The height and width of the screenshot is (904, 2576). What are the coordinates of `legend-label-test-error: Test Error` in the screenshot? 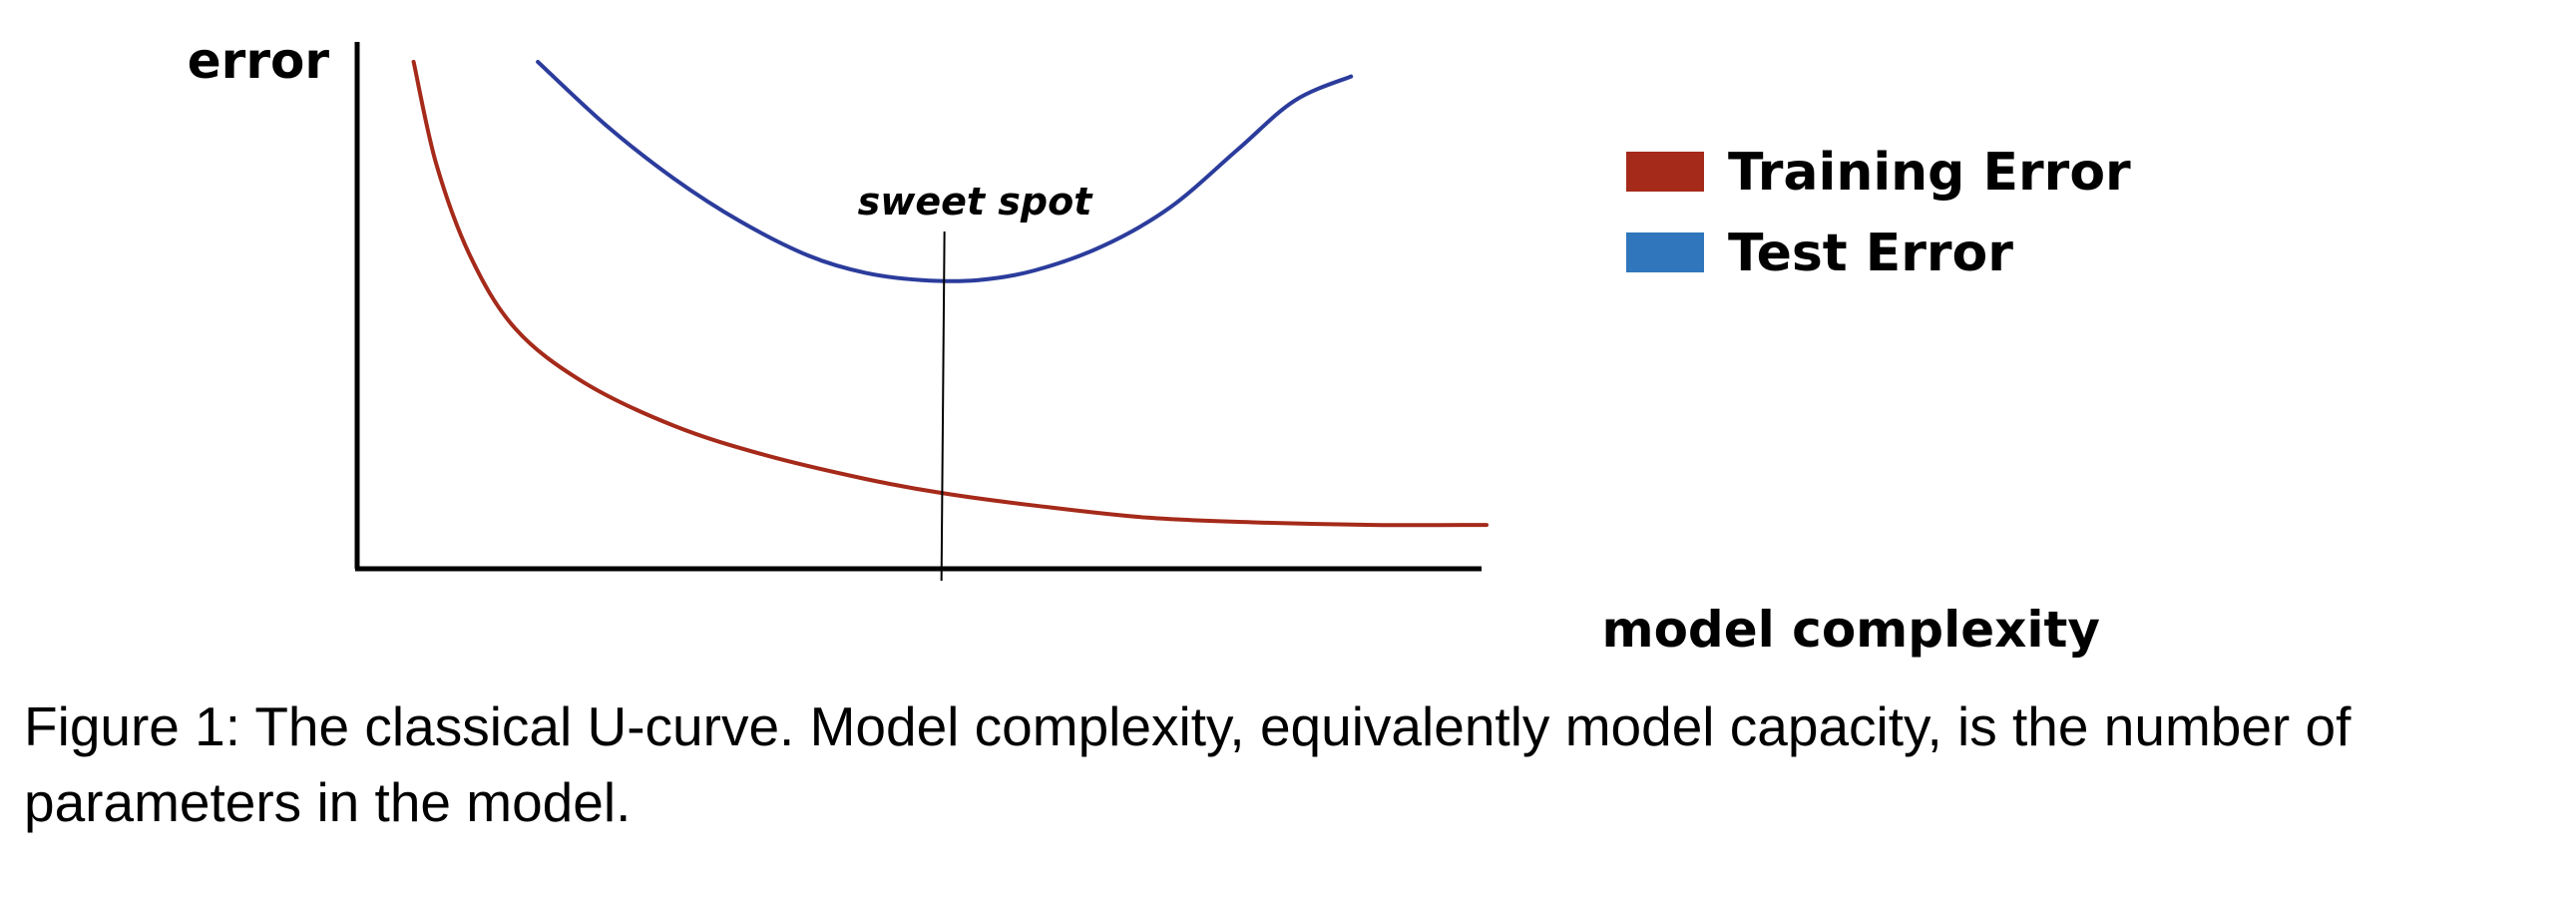 It's located at (1870, 253).